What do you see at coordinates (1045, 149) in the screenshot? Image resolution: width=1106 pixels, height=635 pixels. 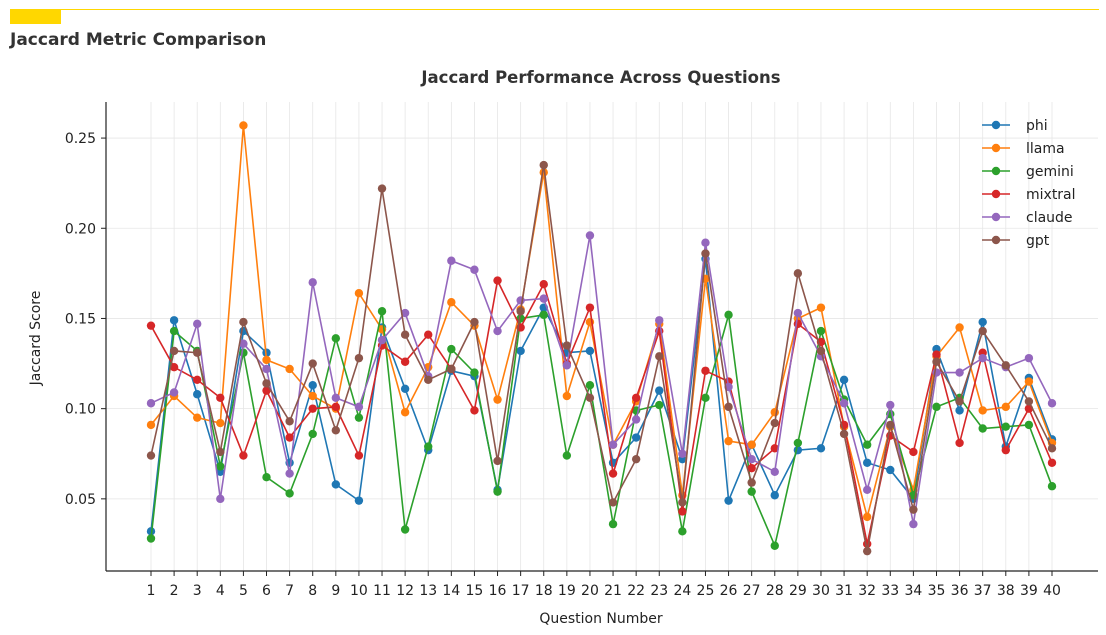 I see `legend-label: llama` at bounding box center [1045, 149].